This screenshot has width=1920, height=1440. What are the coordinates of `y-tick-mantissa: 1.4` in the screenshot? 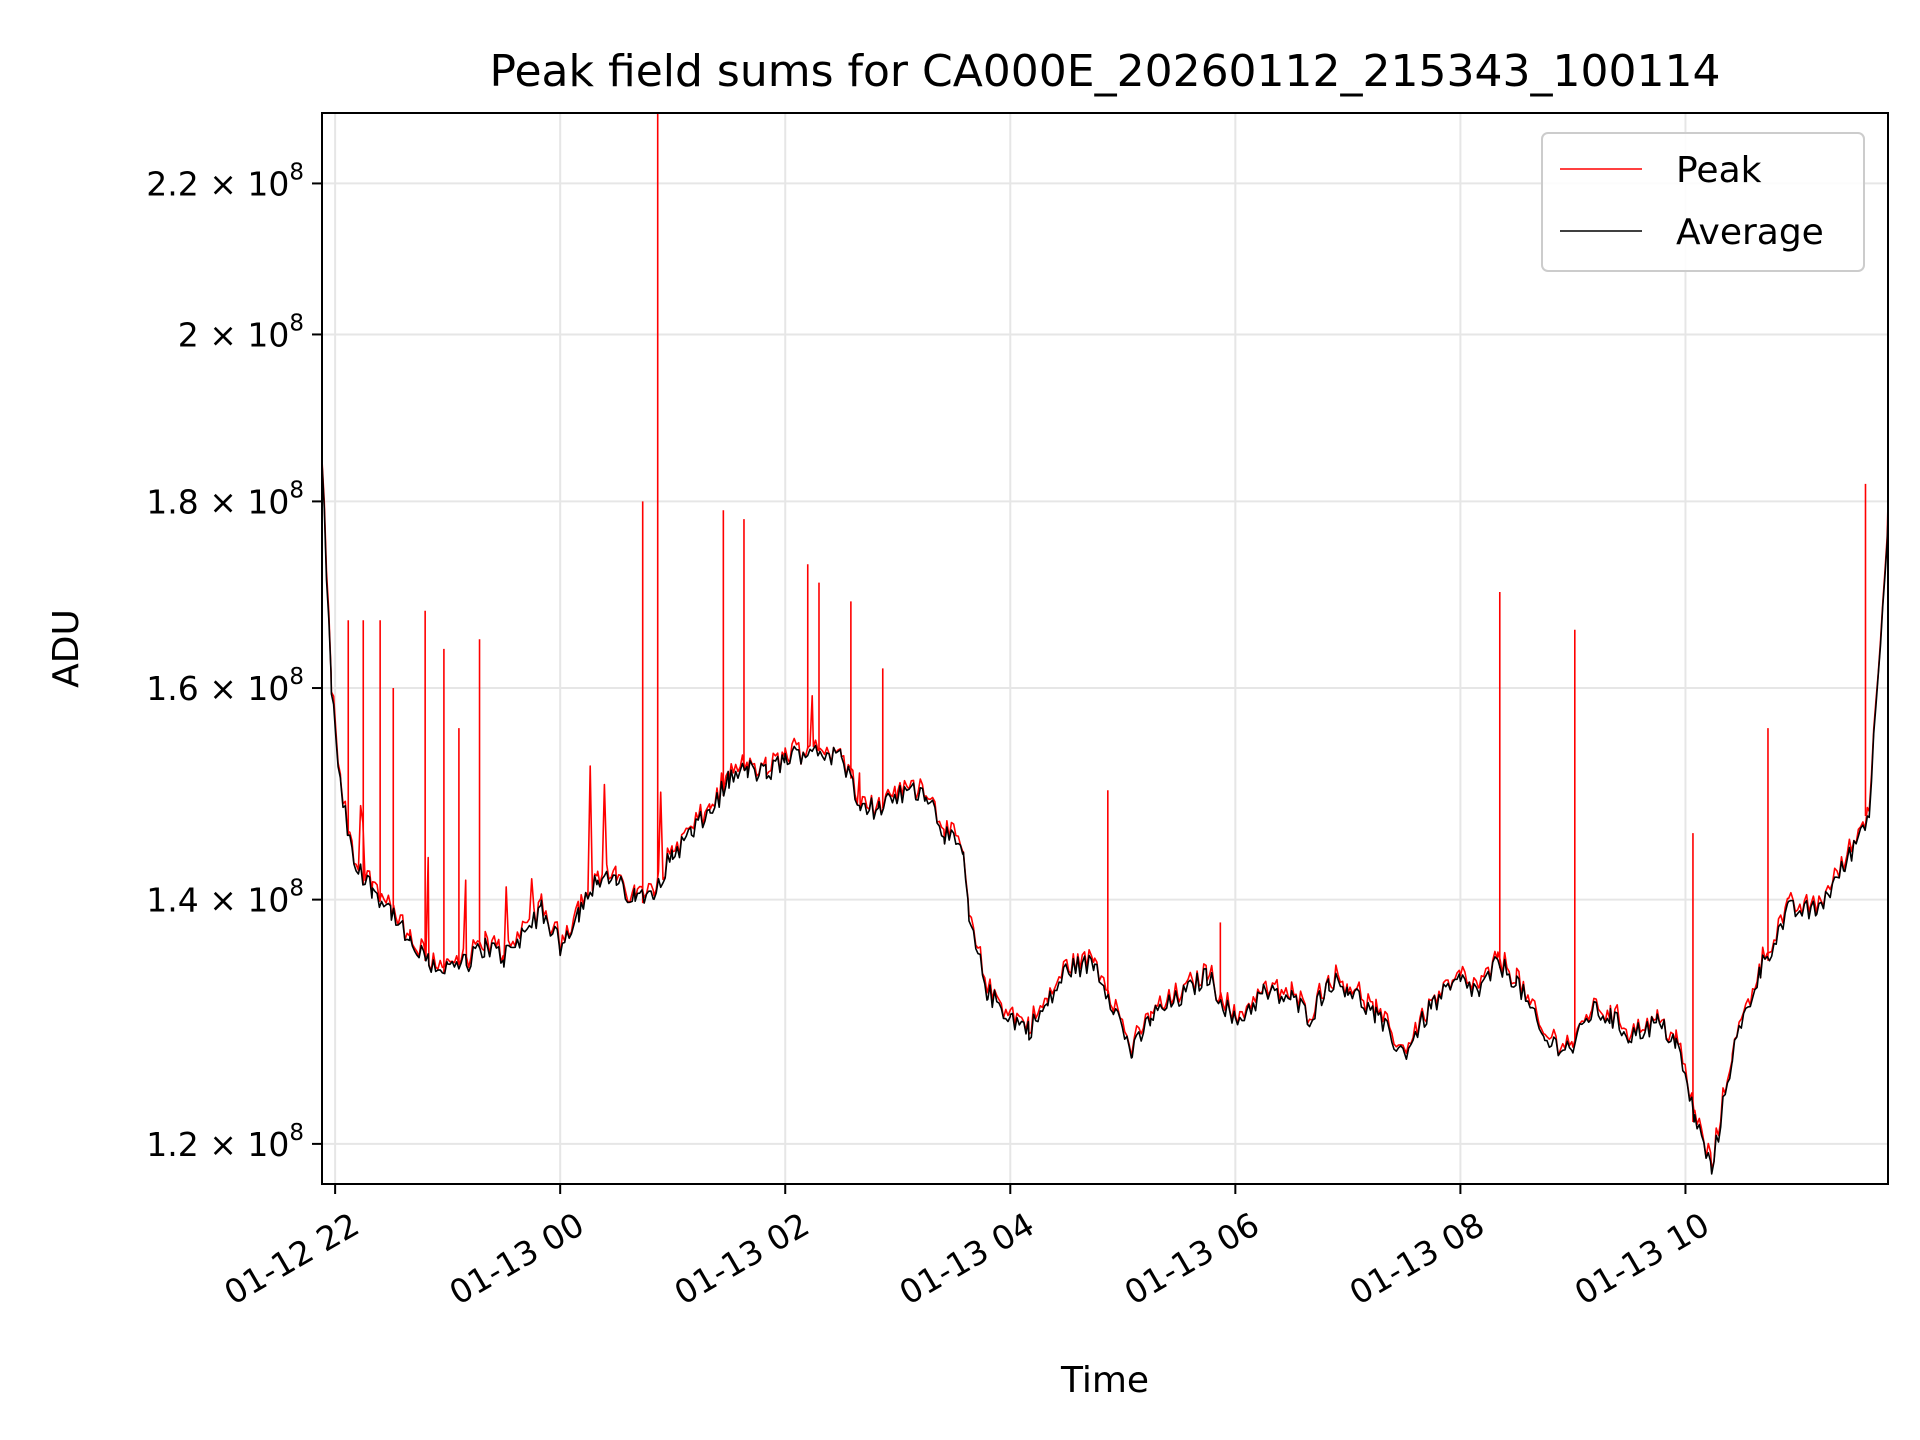 It's located at (172, 900).